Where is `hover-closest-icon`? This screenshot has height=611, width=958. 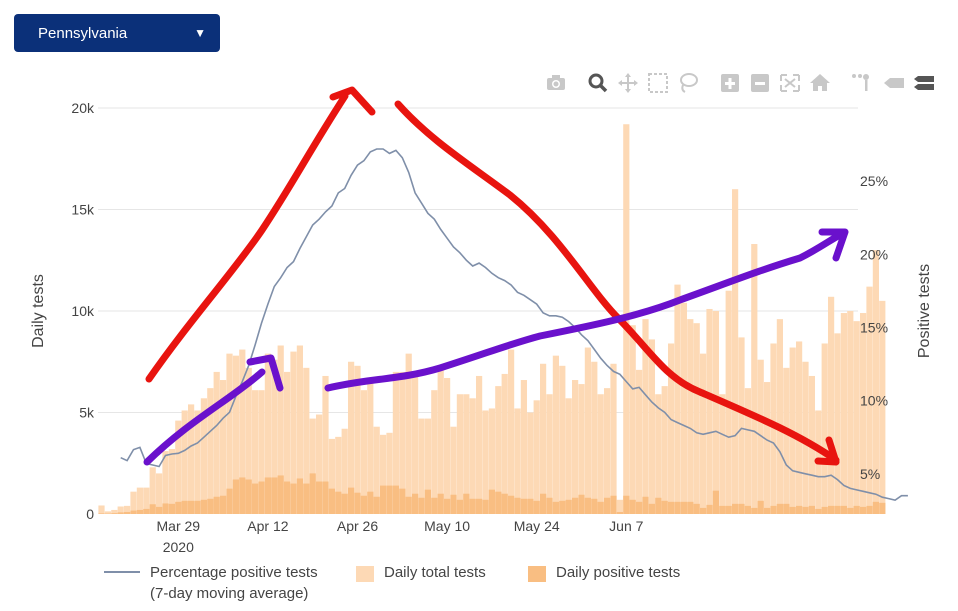 hover-closest-icon is located at coordinates (894, 83).